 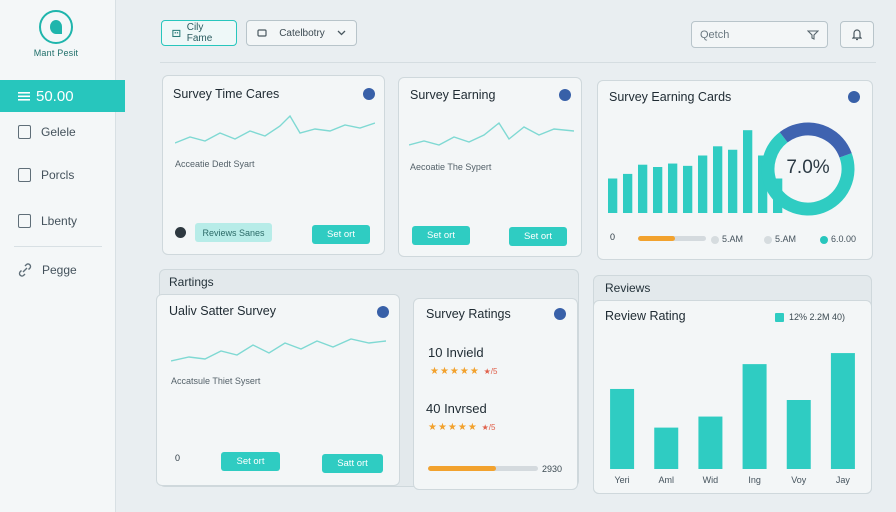 I want to click on header-divider, so click(x=518, y=62).